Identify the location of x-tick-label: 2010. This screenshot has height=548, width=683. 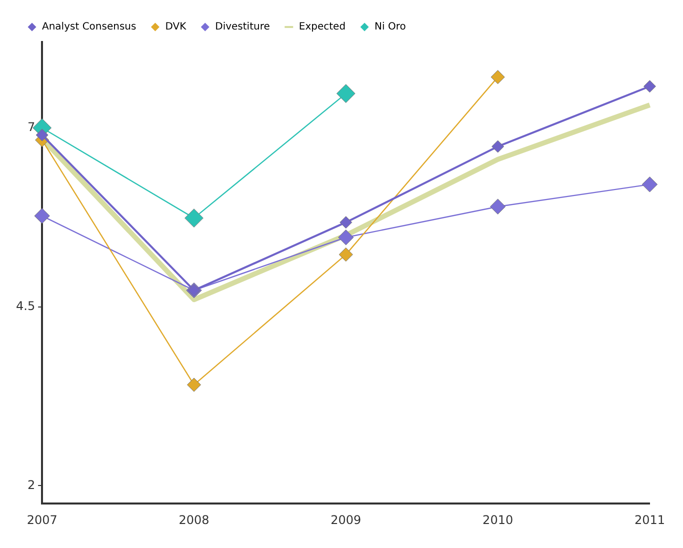
(498, 519).